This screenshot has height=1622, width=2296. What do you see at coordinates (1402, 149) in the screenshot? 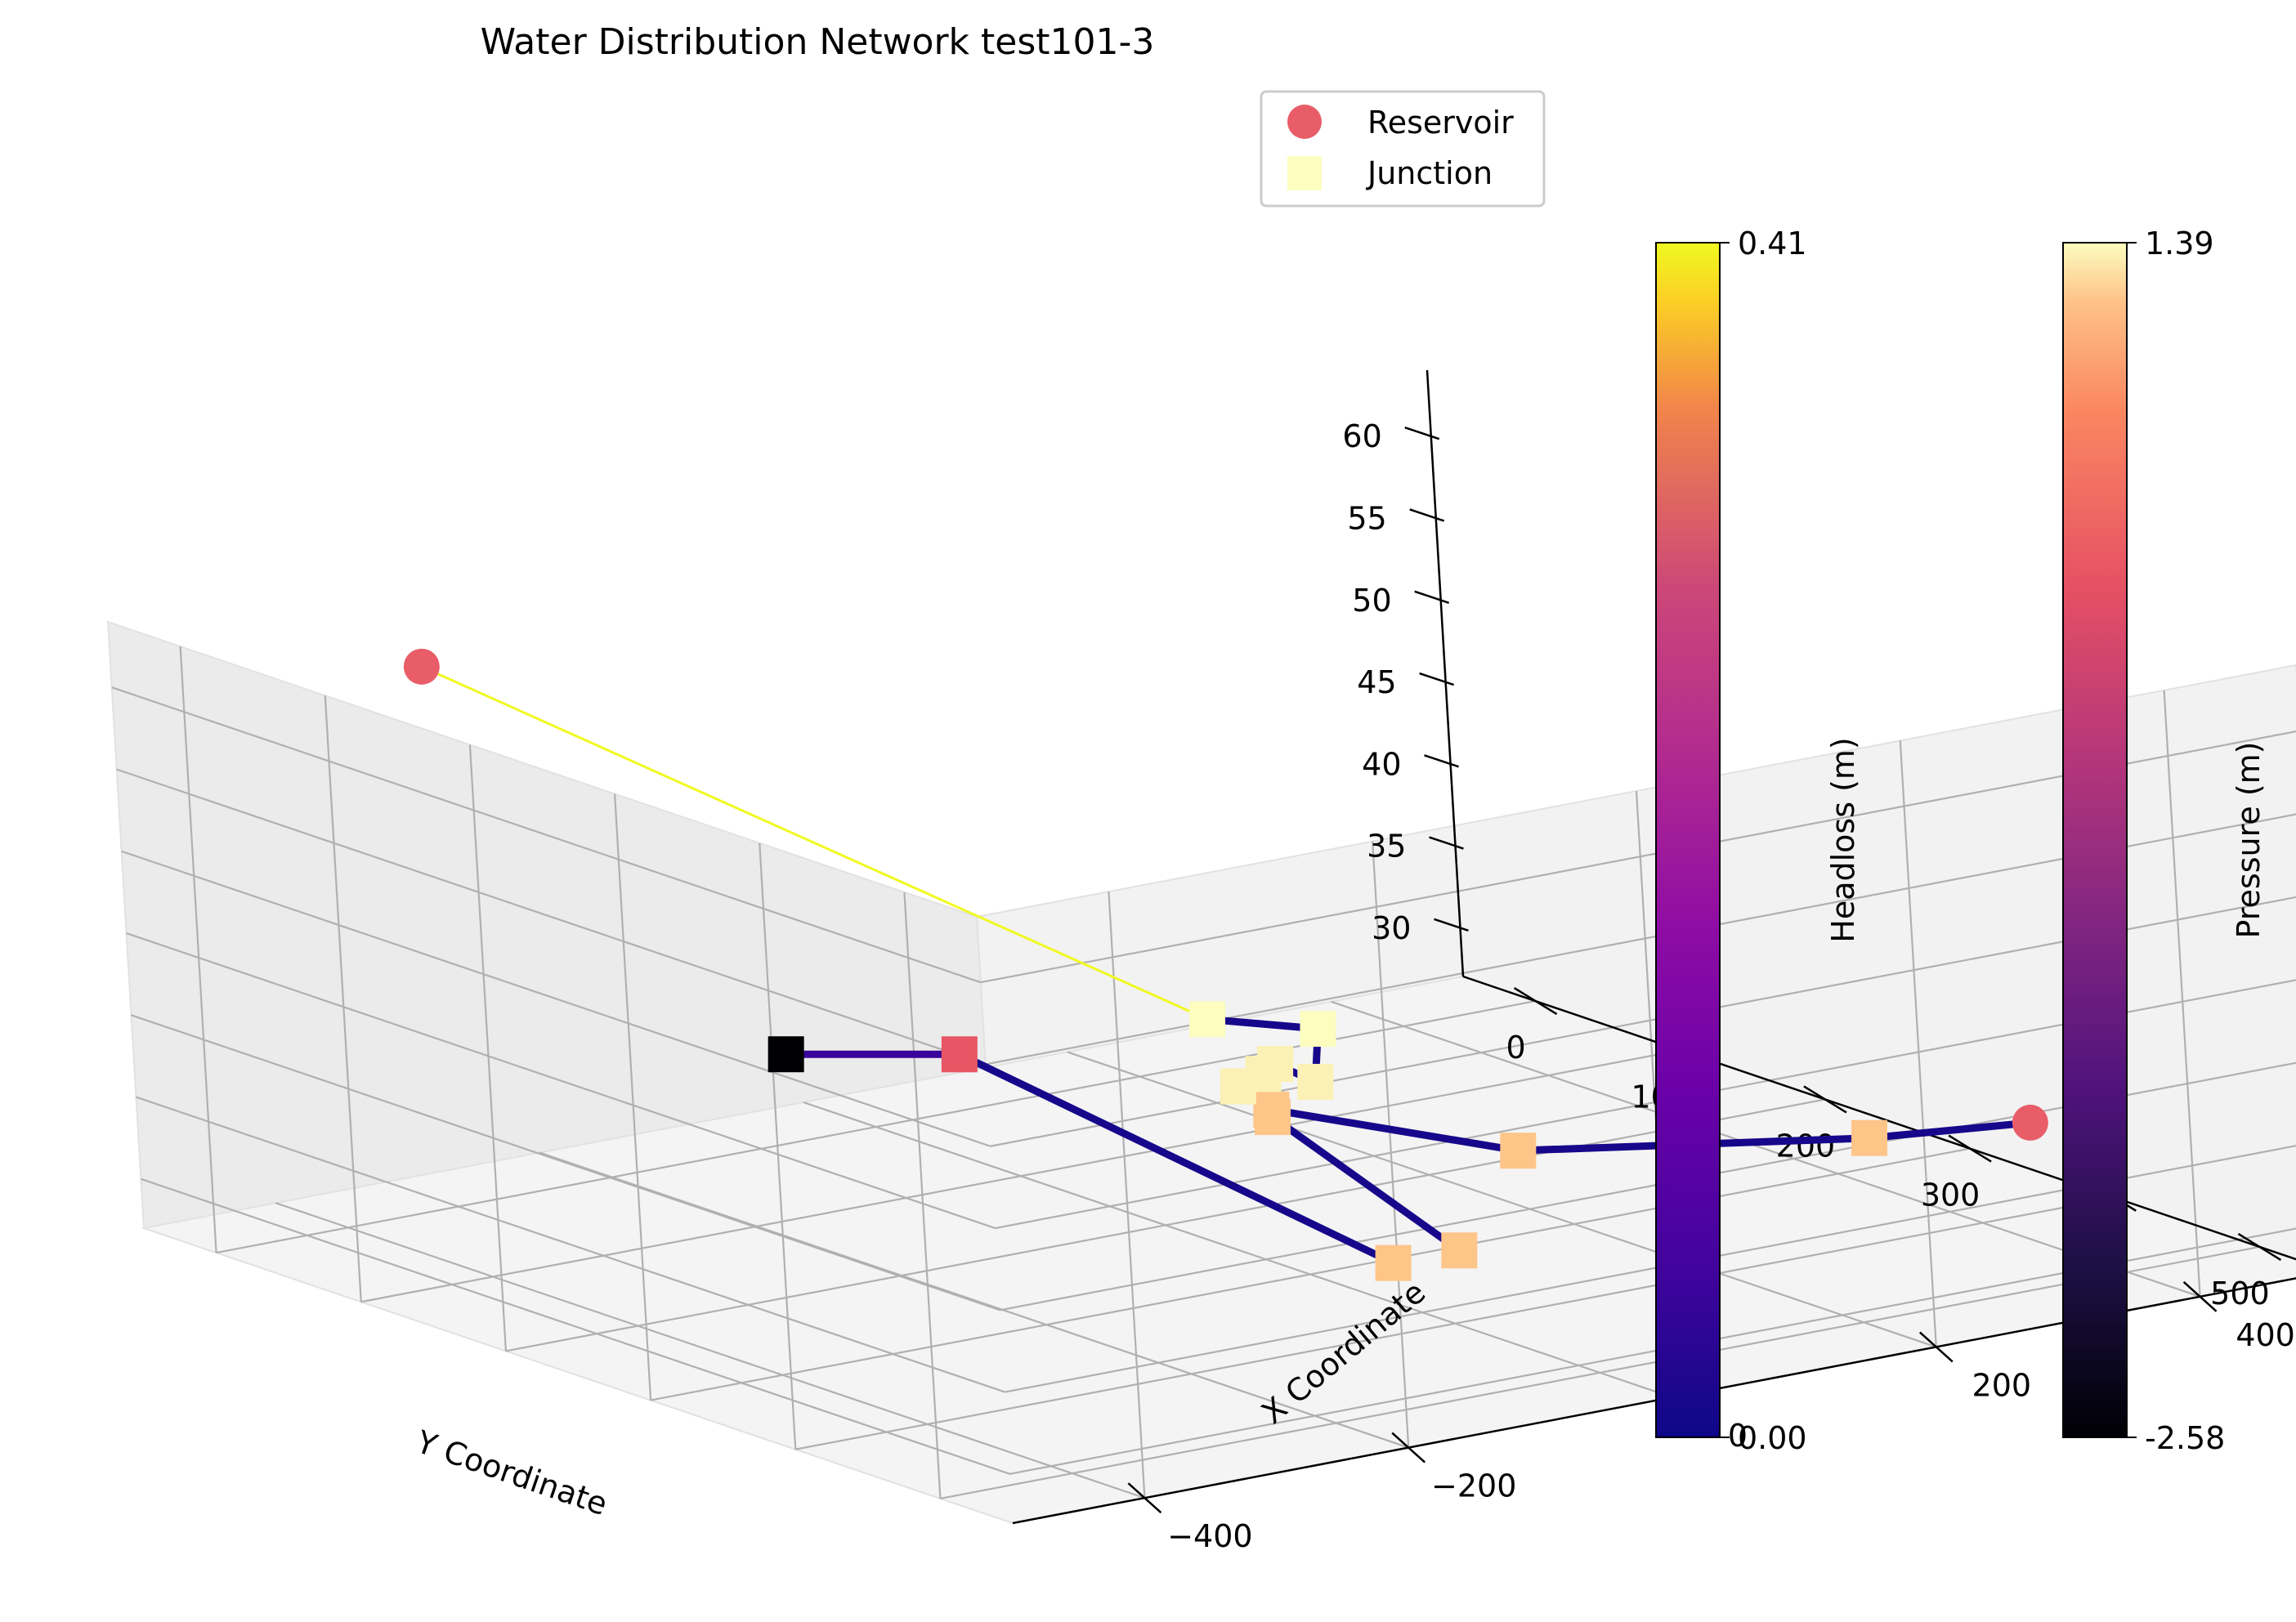
I see `legend: Reservoir Junction` at bounding box center [1402, 149].